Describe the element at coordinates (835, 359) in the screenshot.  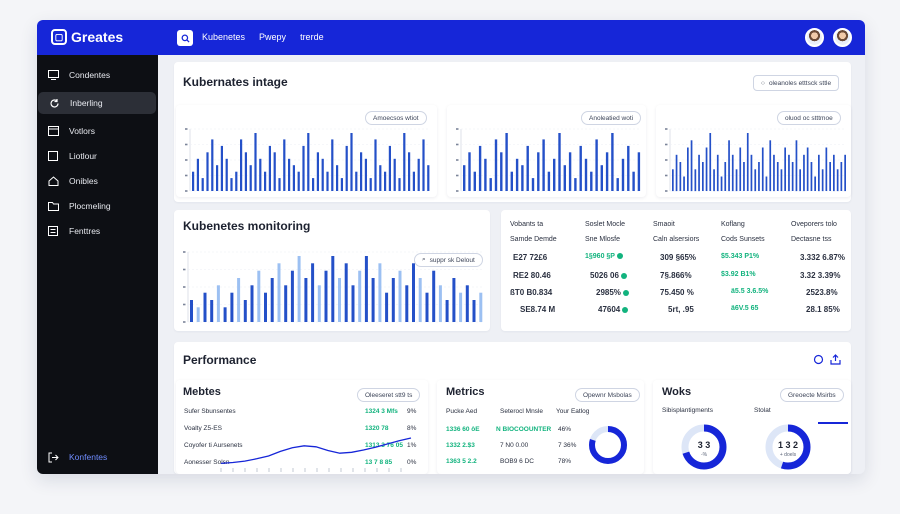
I see `share-icon` at that location.